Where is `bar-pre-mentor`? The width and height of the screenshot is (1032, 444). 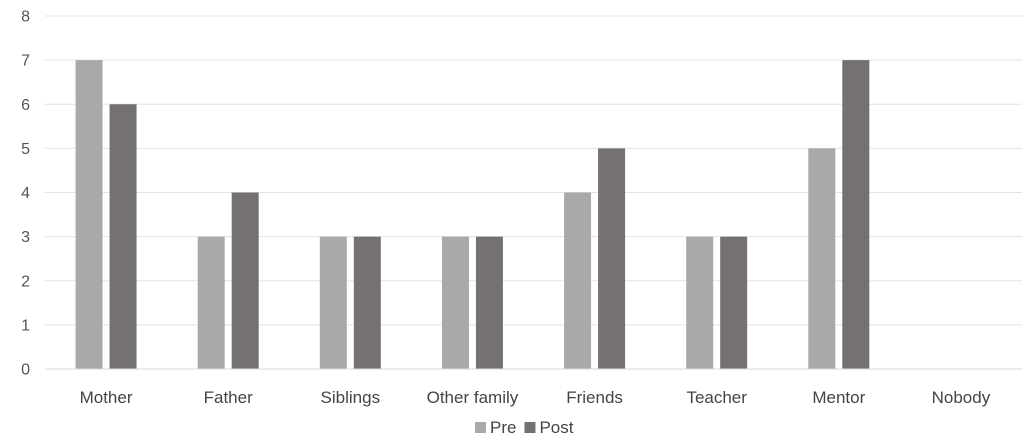 bar-pre-mentor is located at coordinates (822, 258).